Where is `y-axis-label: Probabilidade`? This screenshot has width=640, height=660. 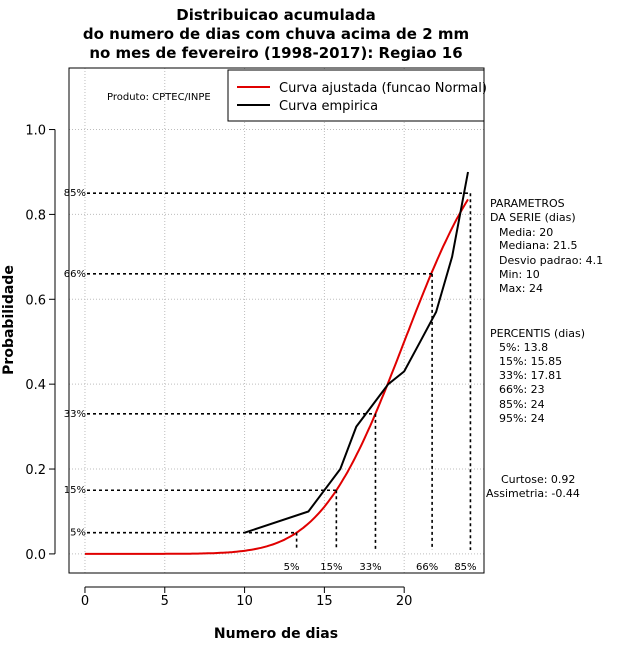 y-axis-label: Probabilidade is located at coordinates (9, 320).